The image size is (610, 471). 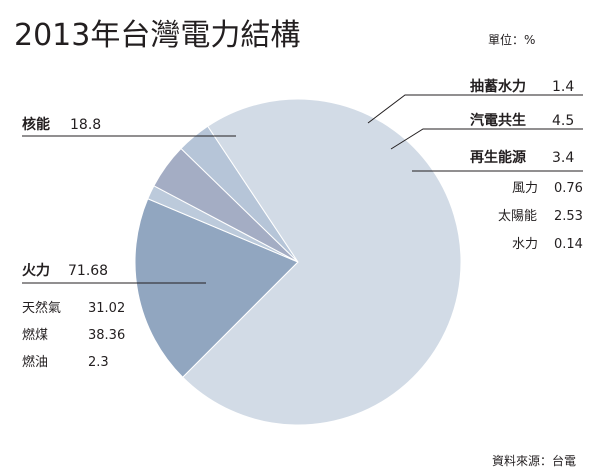 What do you see at coordinates (106, 335) in the screenshot?
I see `fire-sub-value: 38.36` at bounding box center [106, 335].